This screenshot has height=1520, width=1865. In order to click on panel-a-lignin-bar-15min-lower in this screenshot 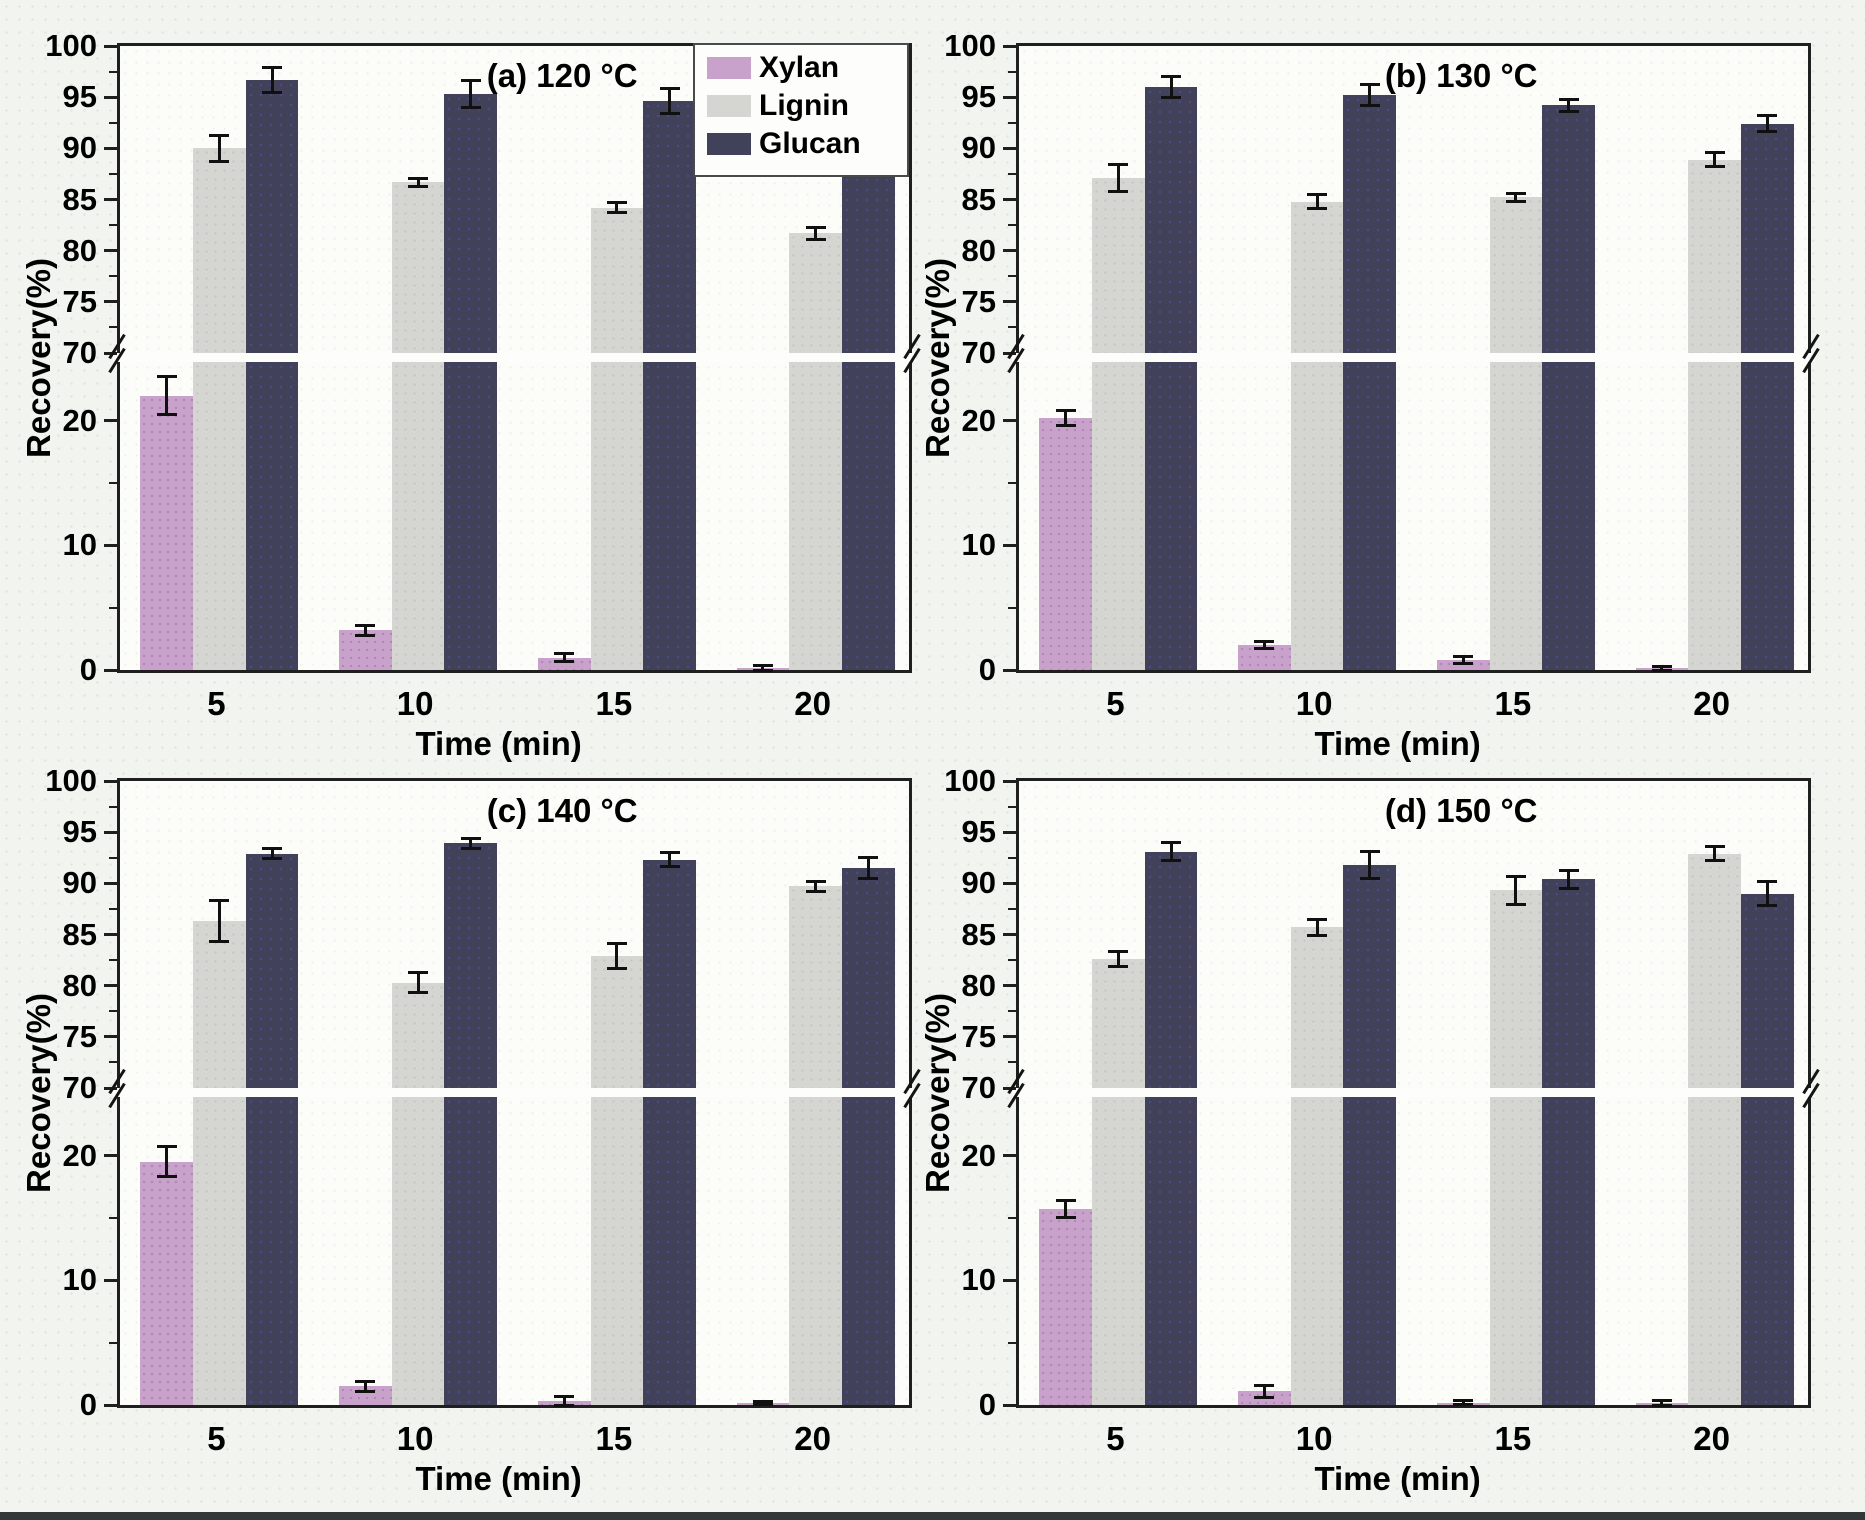, I will do `click(617, 516)`.